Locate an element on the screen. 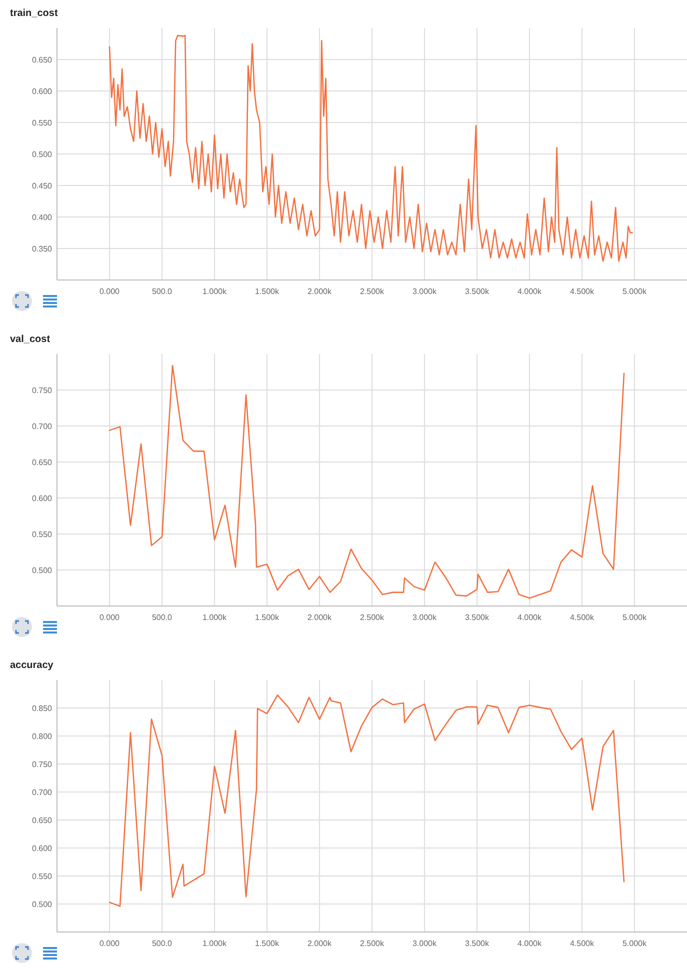  chart-title: val_cost is located at coordinates (30, 339).